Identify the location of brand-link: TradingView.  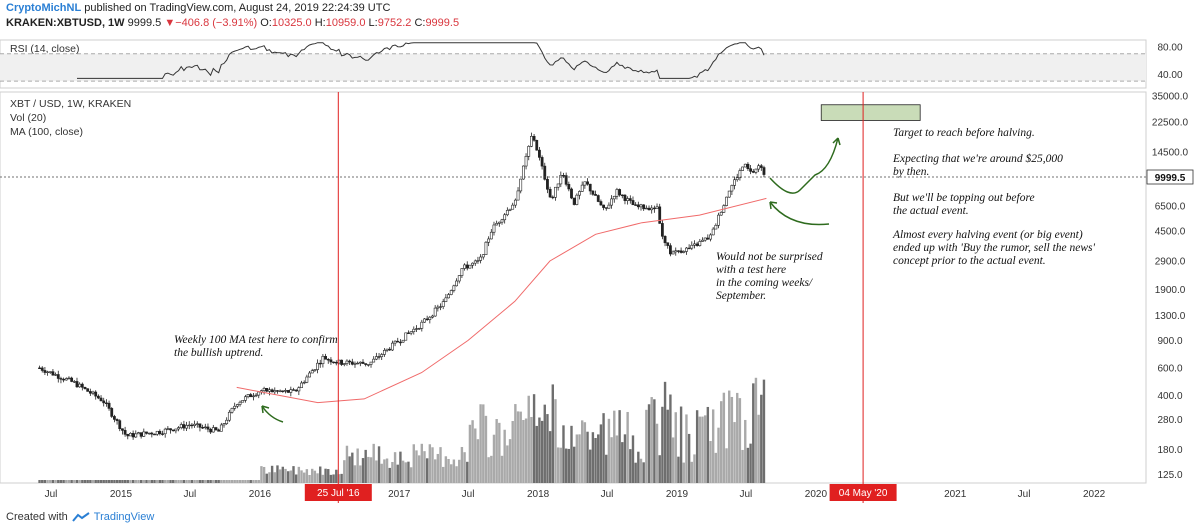
(124, 517).